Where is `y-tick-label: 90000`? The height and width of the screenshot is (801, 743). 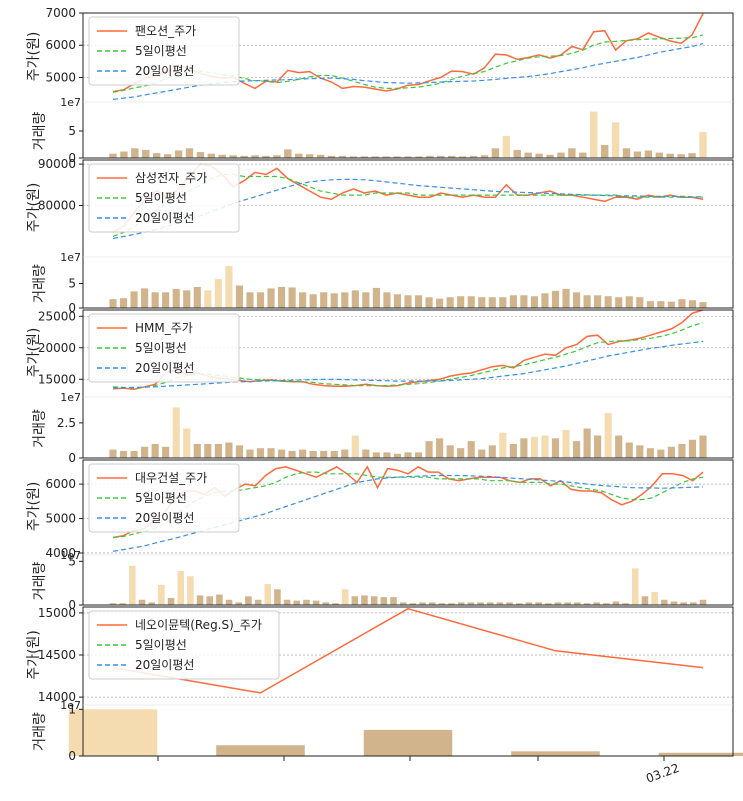
y-tick-label: 90000 is located at coordinates (57, 164).